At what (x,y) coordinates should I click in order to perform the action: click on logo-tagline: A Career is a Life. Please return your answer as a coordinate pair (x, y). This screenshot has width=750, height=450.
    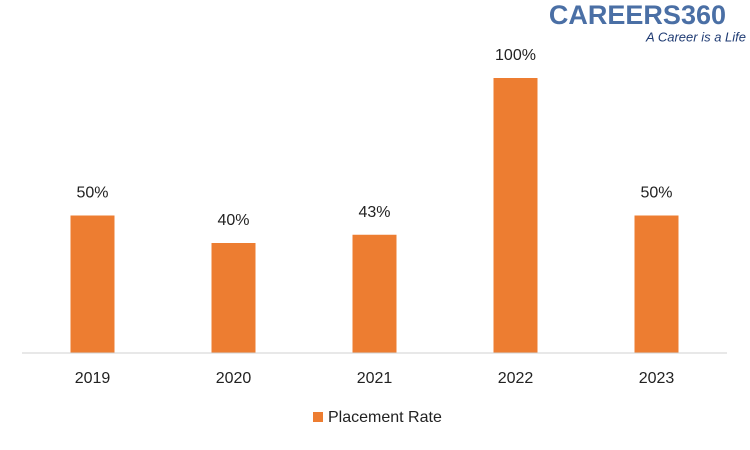
    Looking at the image, I should click on (695, 36).